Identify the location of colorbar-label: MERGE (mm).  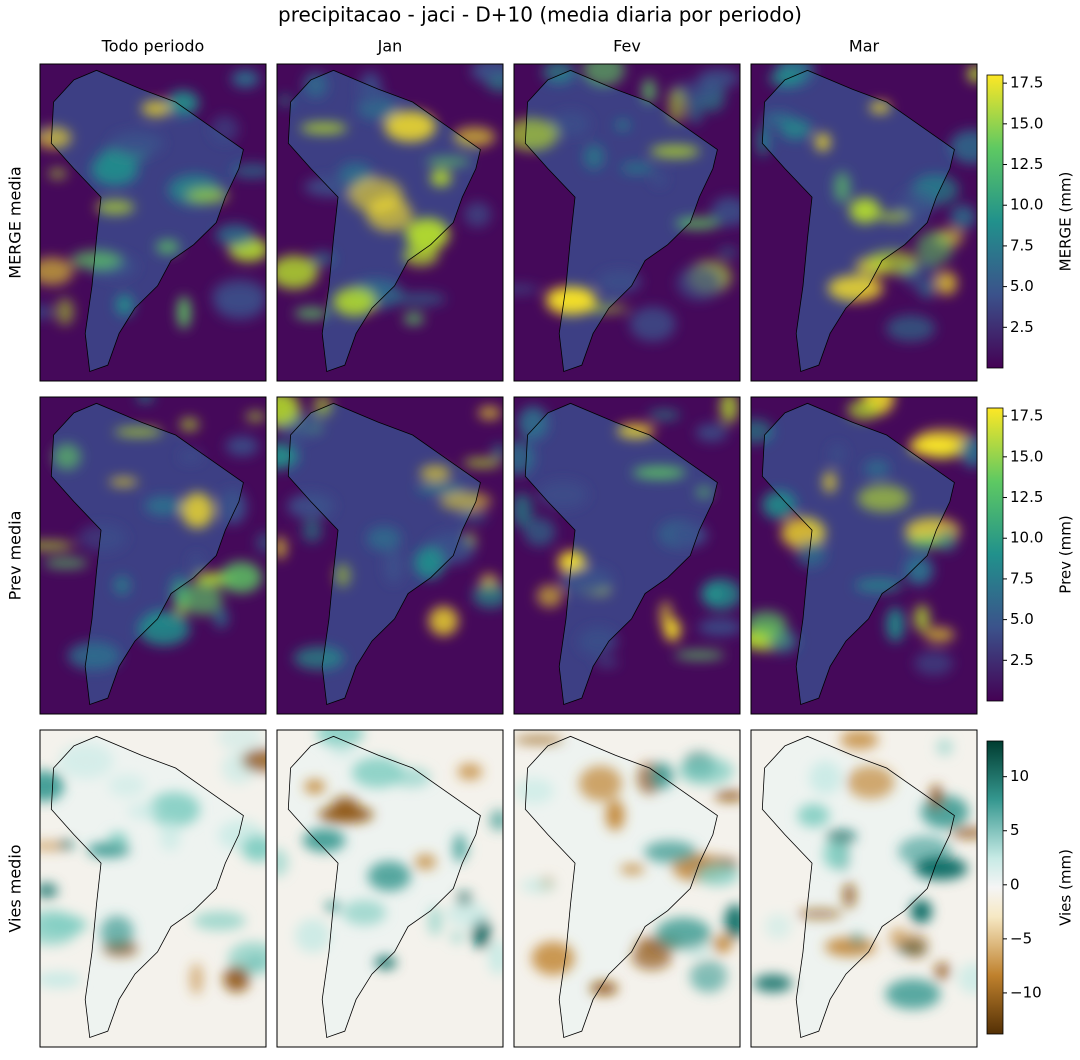
(1066, 222).